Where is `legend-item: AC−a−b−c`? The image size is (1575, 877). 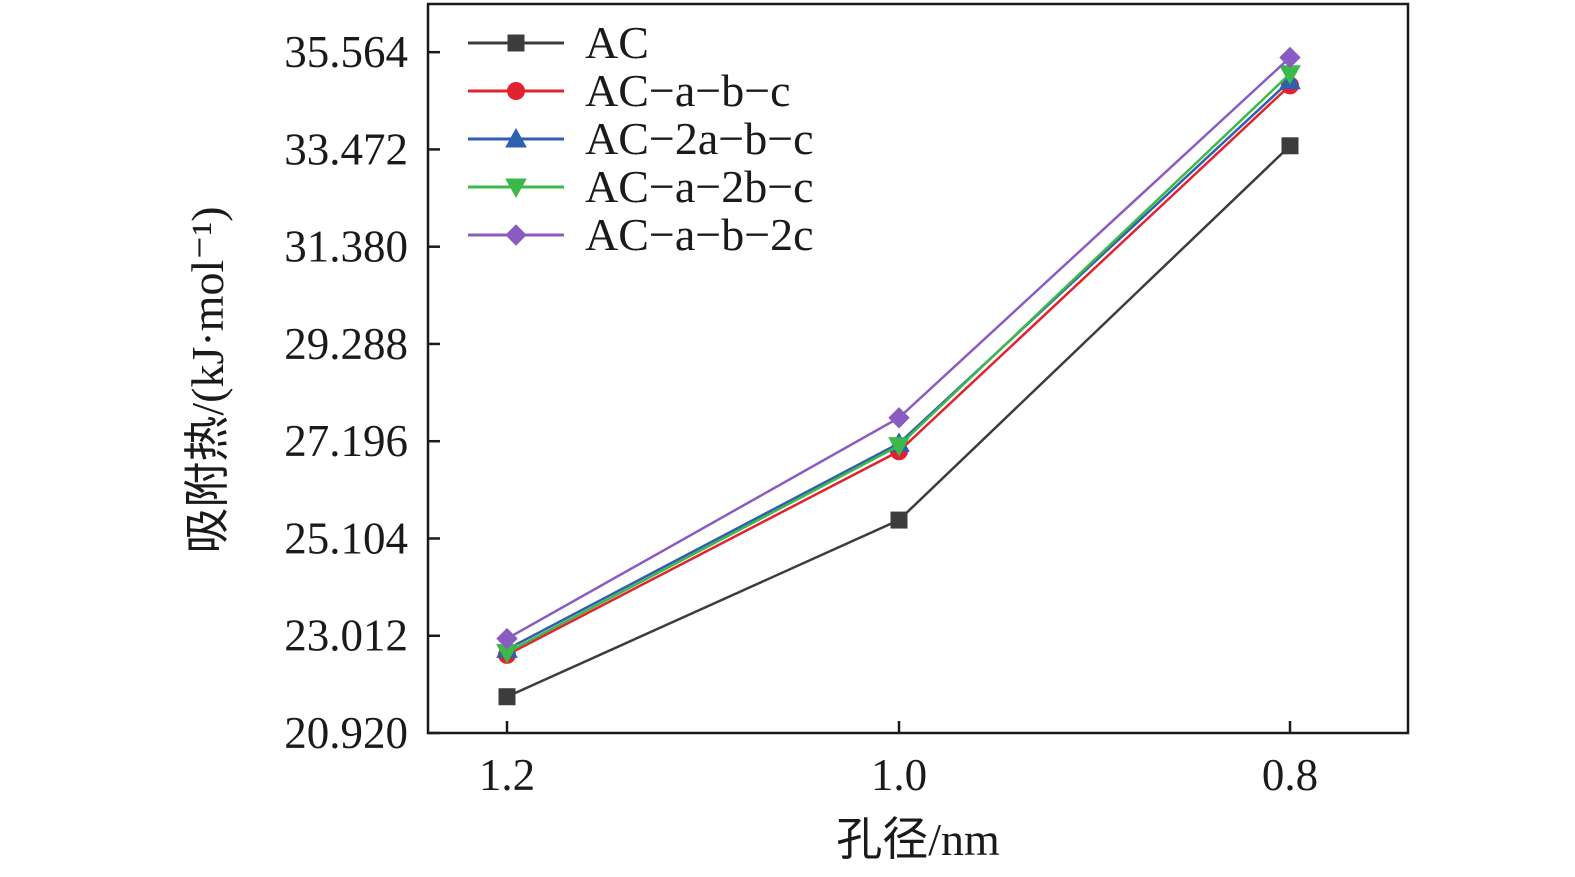
legend-item: AC−a−b−c is located at coordinates (629, 90).